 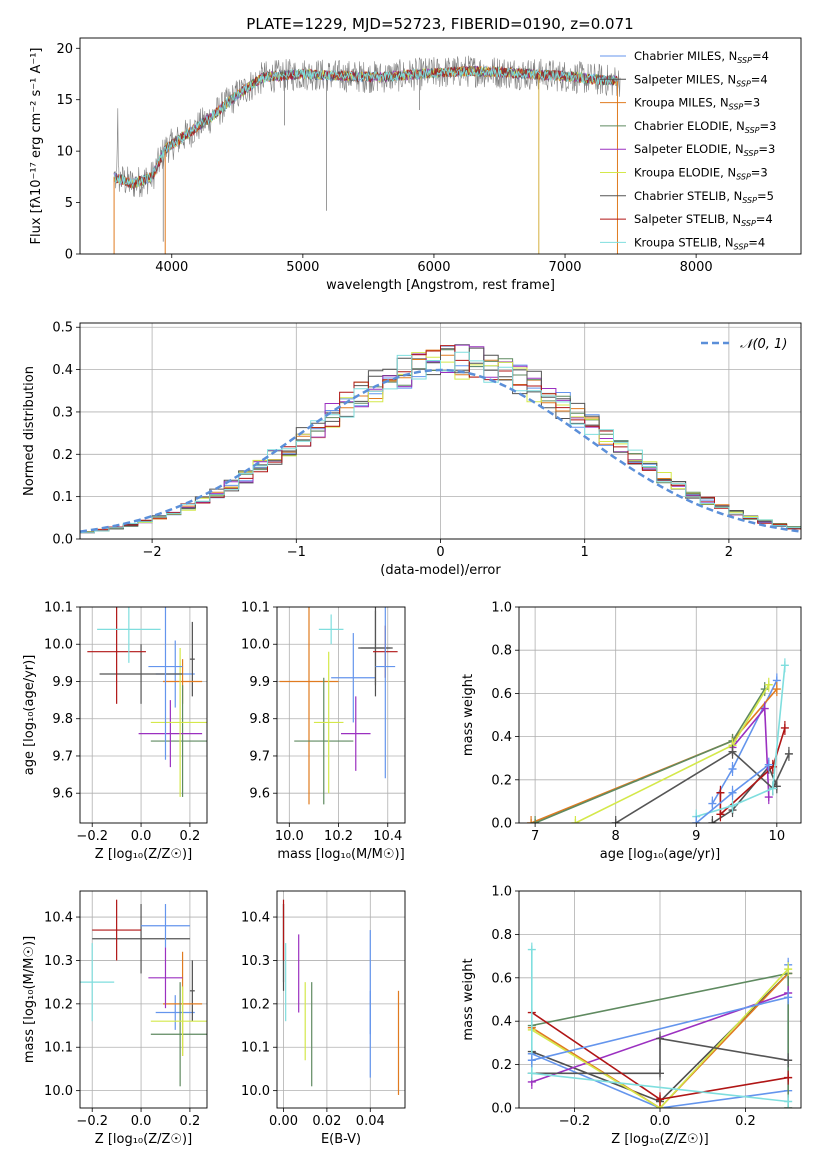 I want to click on x-tick-label: 1, so click(x=585, y=552).